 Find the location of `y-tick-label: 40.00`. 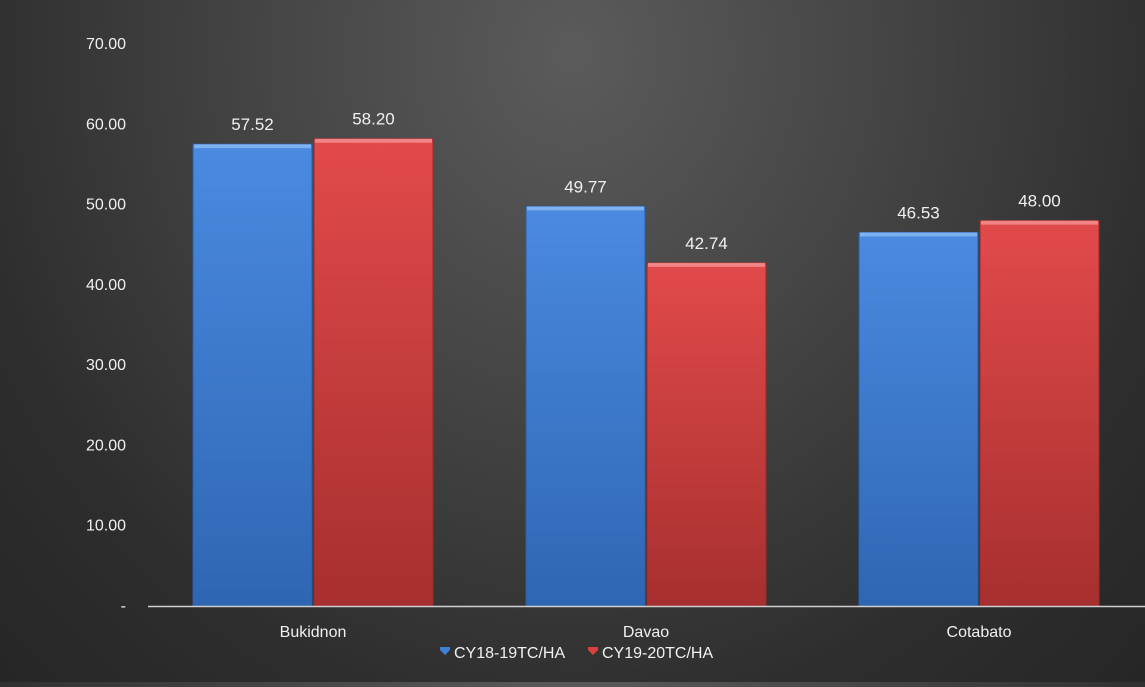

y-tick-label: 40.00 is located at coordinates (106, 285).